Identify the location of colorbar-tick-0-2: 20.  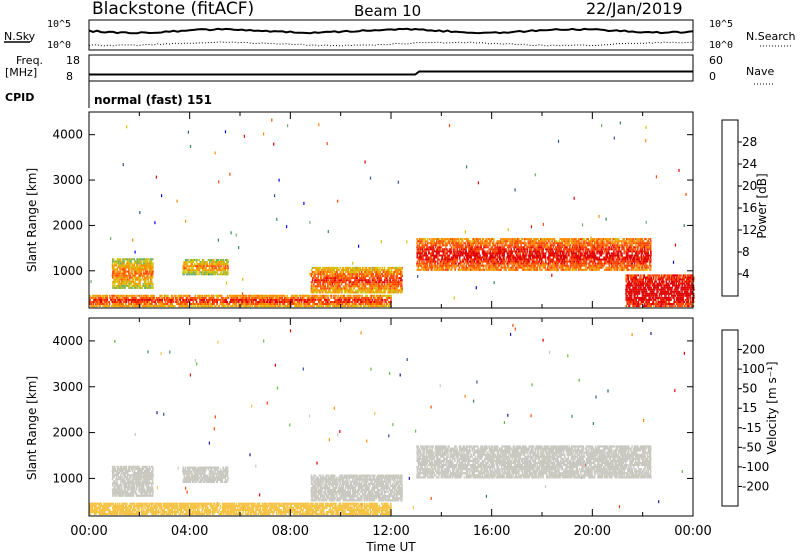
(749, 186).